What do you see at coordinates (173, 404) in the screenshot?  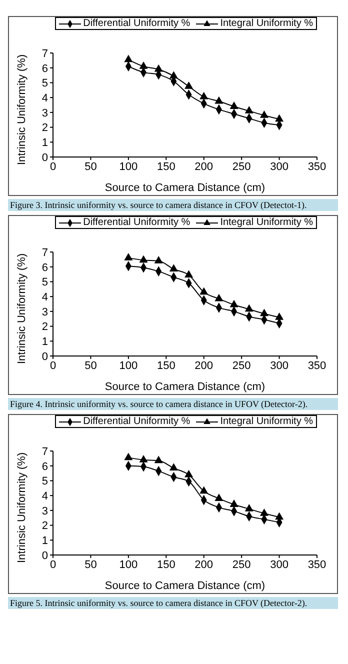 I see `caption: Figure 4. Intrinsic uniformity vs. source to camera distance in UFOV (Detector-2).` at bounding box center [173, 404].